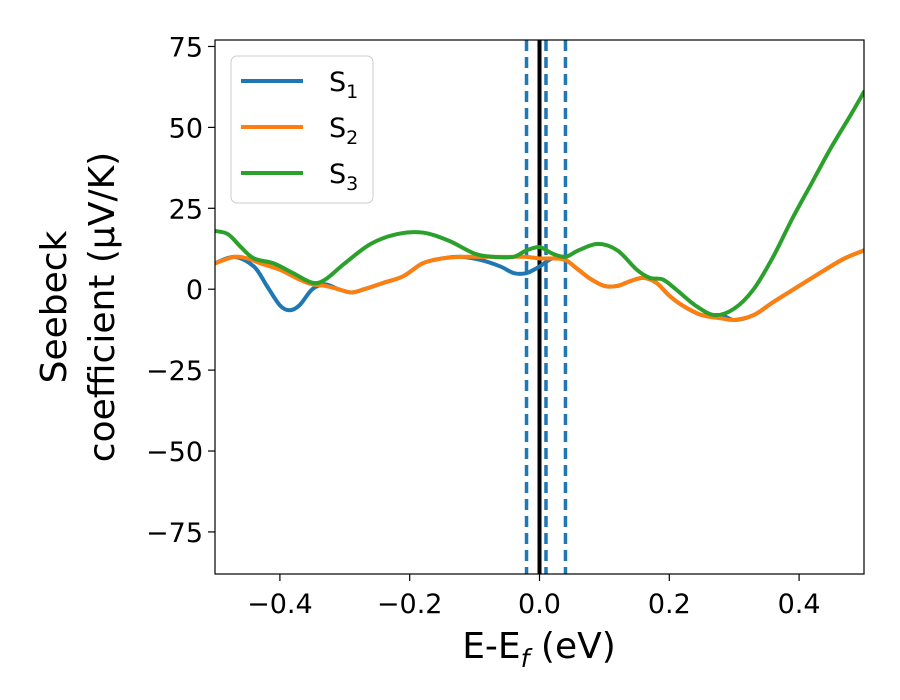  What do you see at coordinates (539, 604) in the screenshot?
I see `x-tick-label: 0.0` at bounding box center [539, 604].